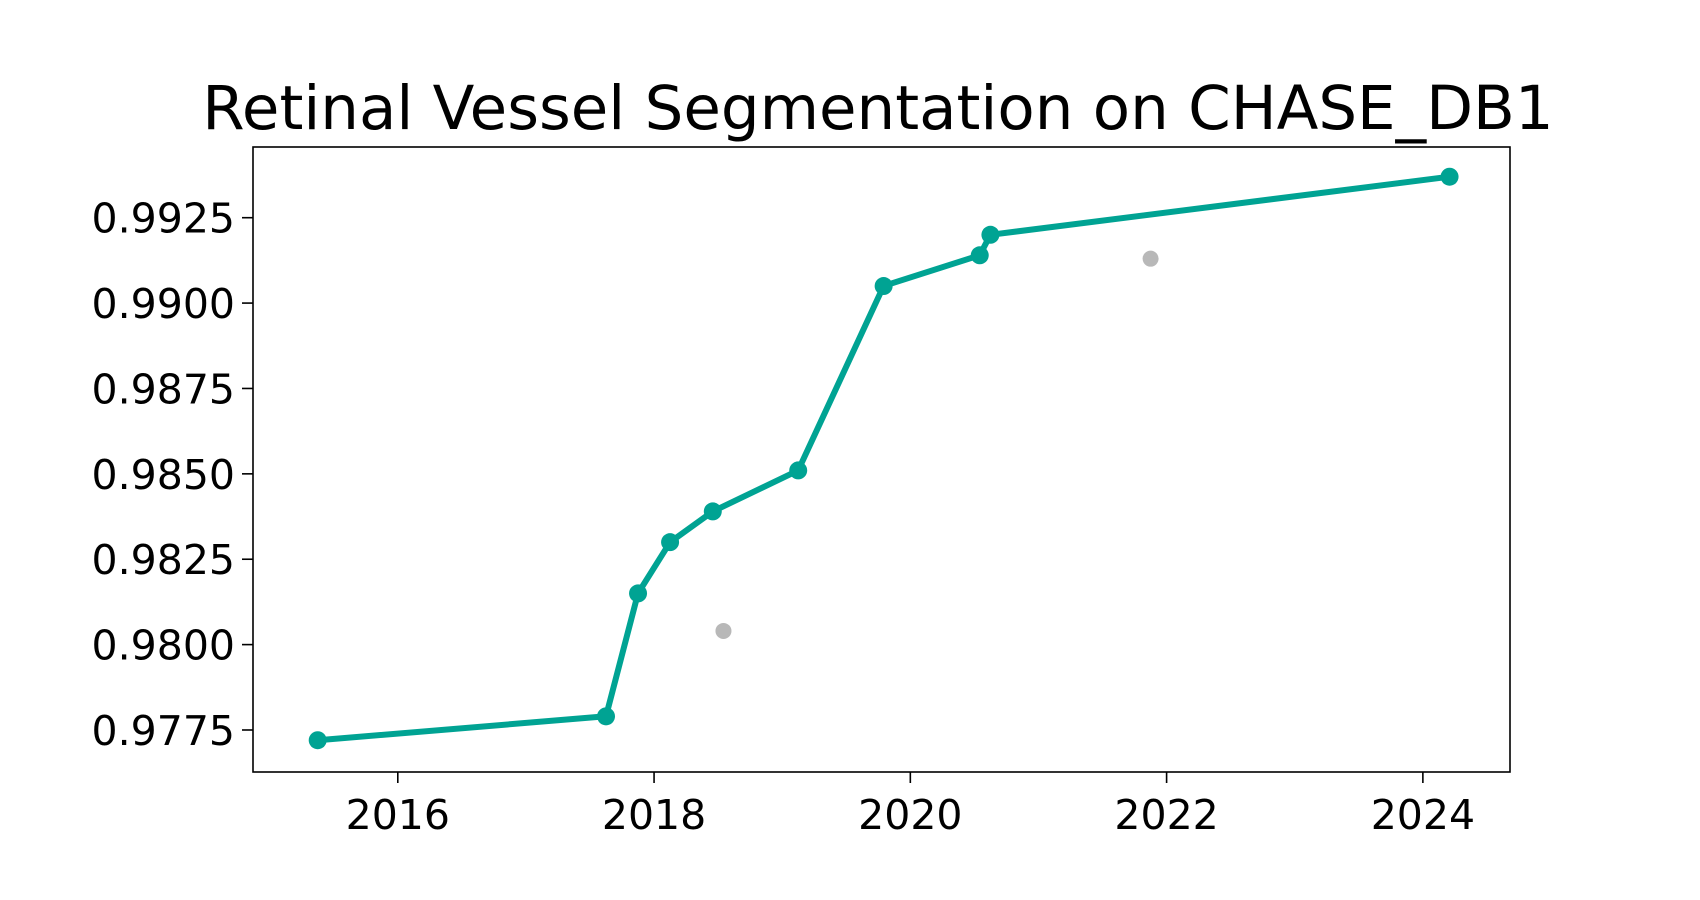  I want to click on y-tick-label: 0.9850, so click(163, 475).